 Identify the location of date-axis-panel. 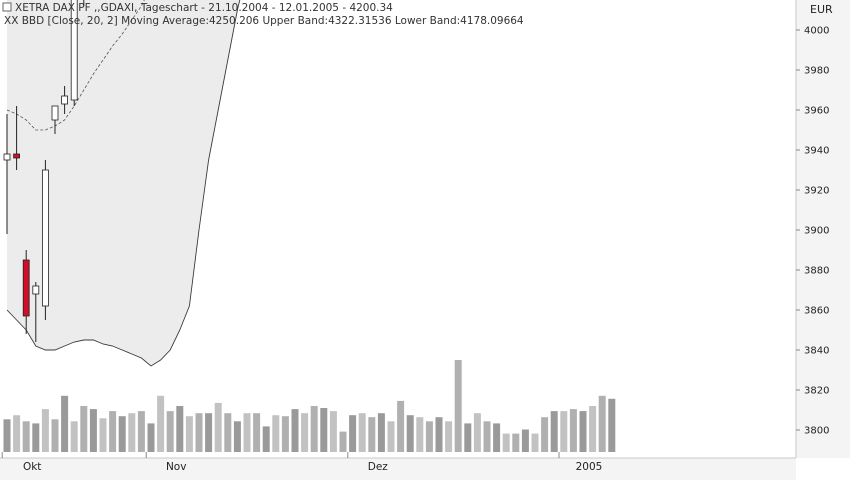
(398, 469).